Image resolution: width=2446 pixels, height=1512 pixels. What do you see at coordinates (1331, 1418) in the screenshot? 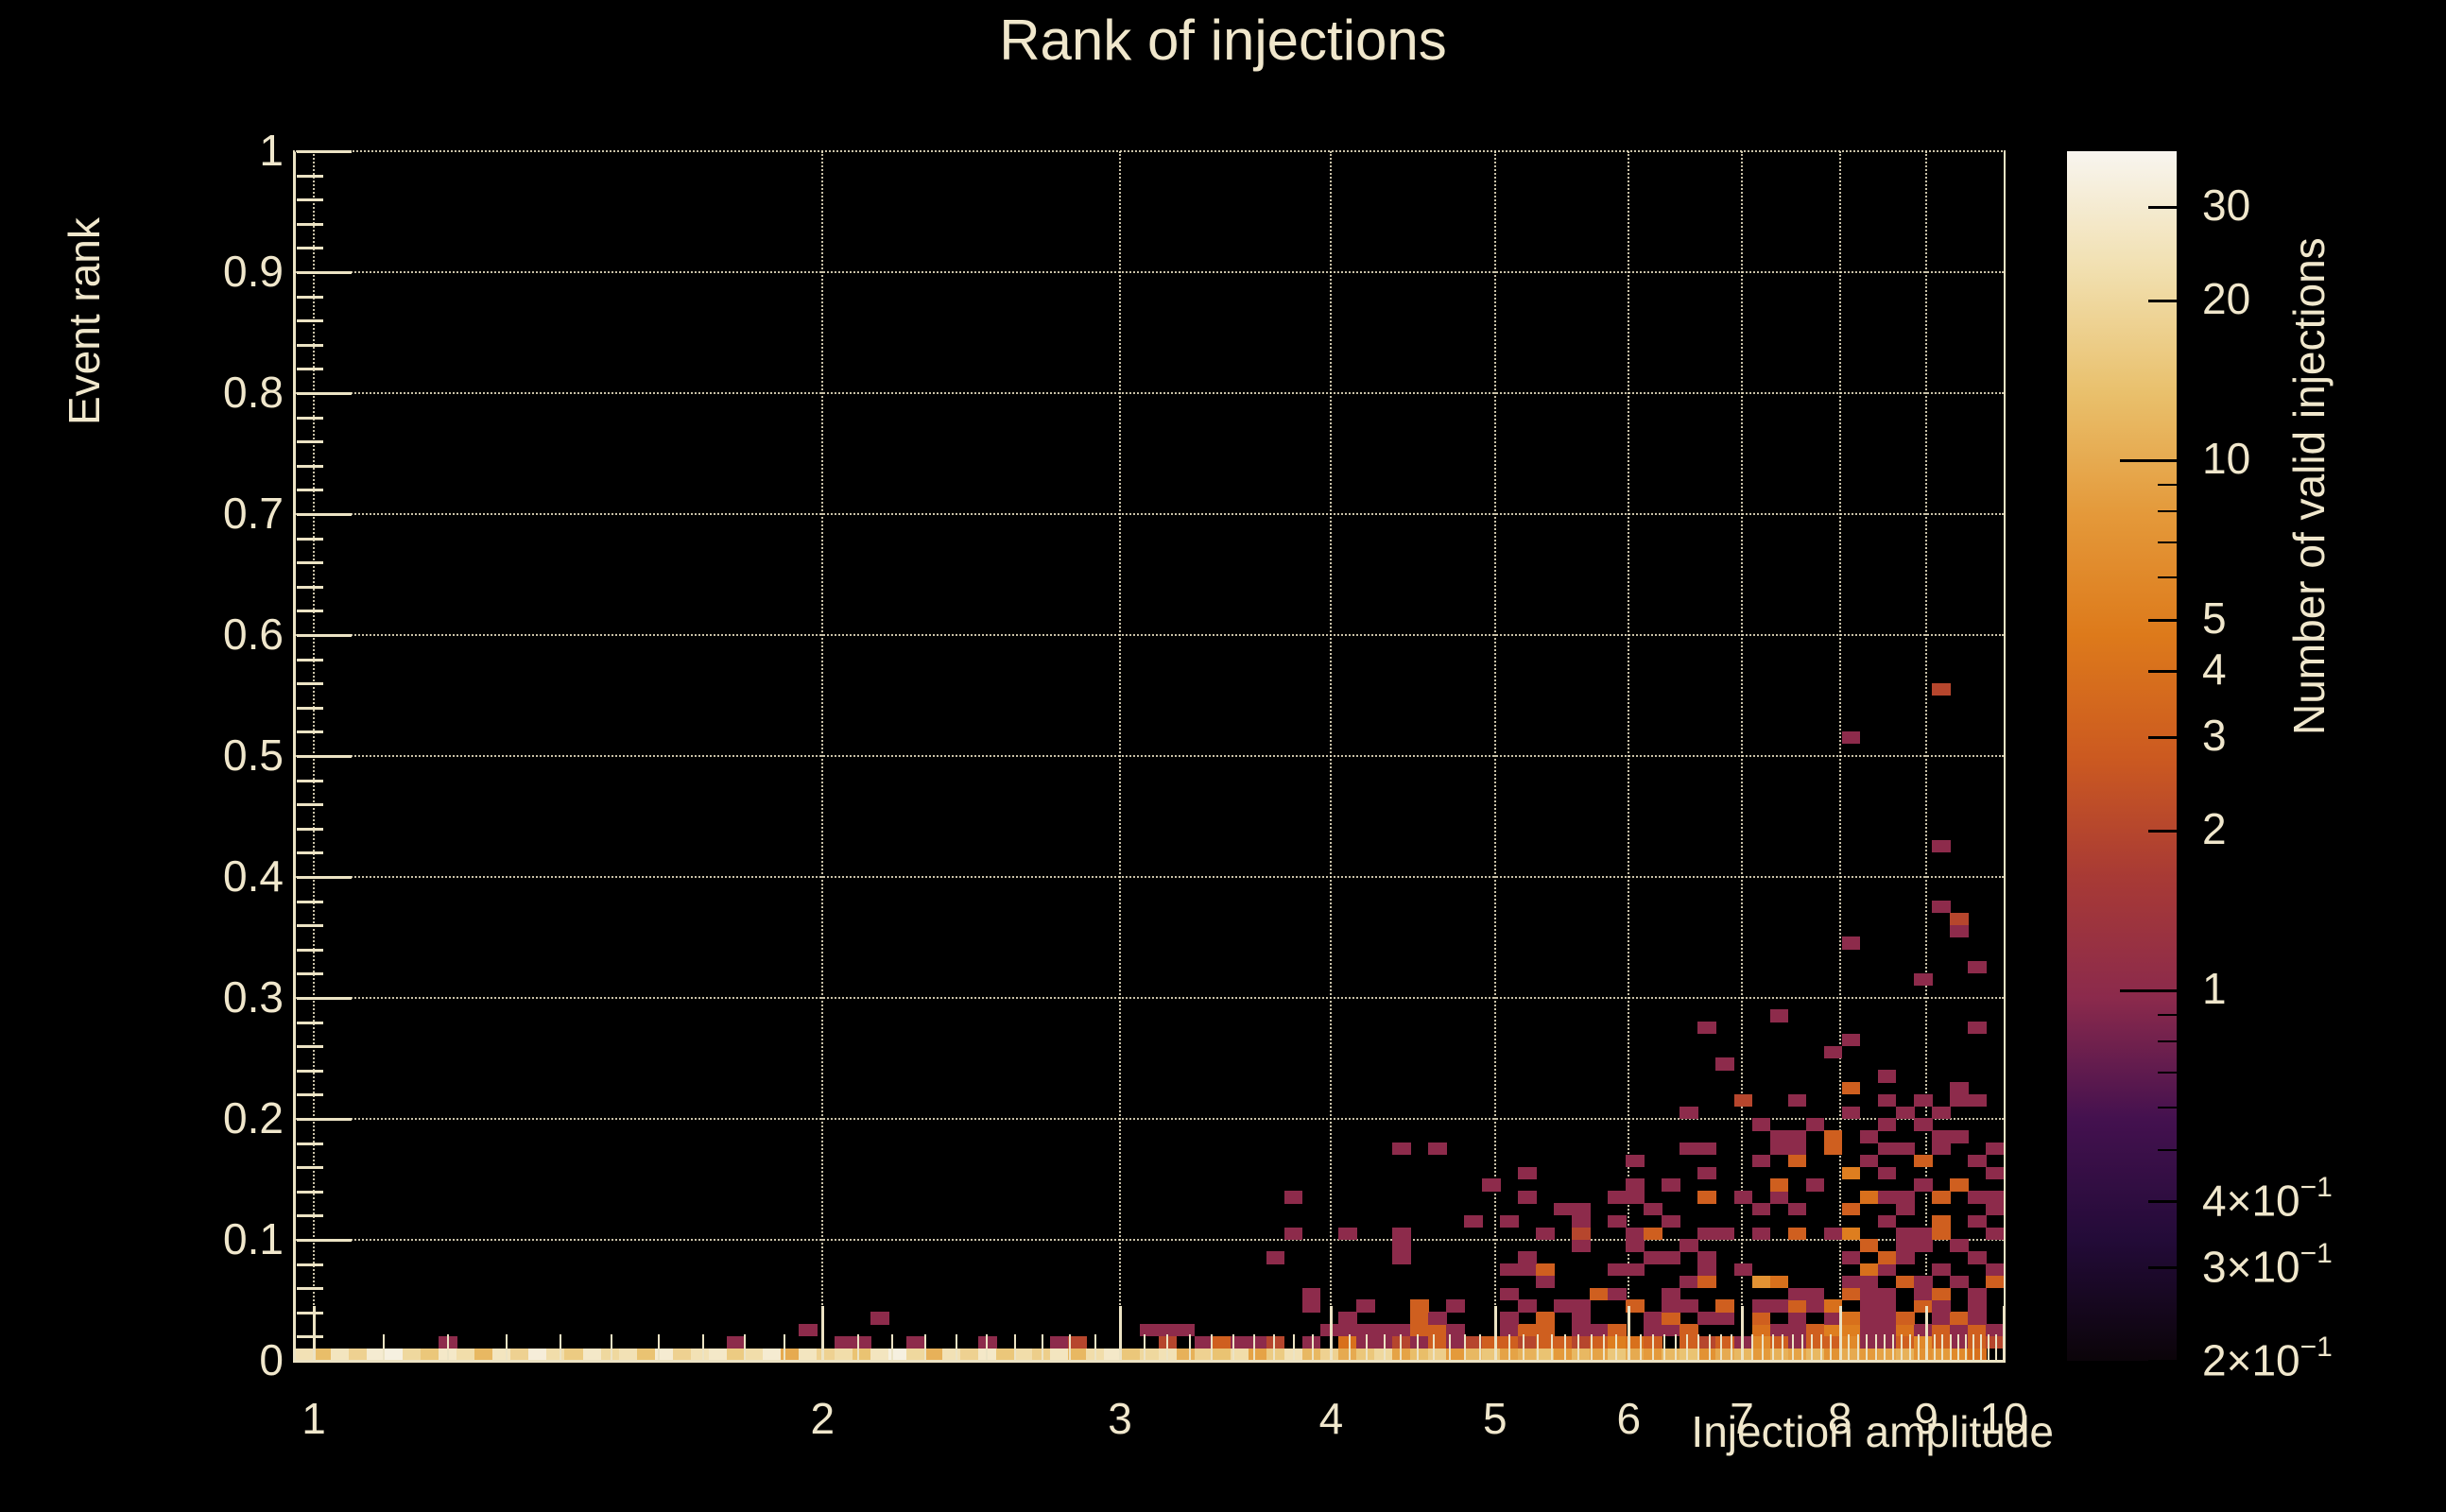
I see `x-tick-label: 4` at bounding box center [1331, 1418].